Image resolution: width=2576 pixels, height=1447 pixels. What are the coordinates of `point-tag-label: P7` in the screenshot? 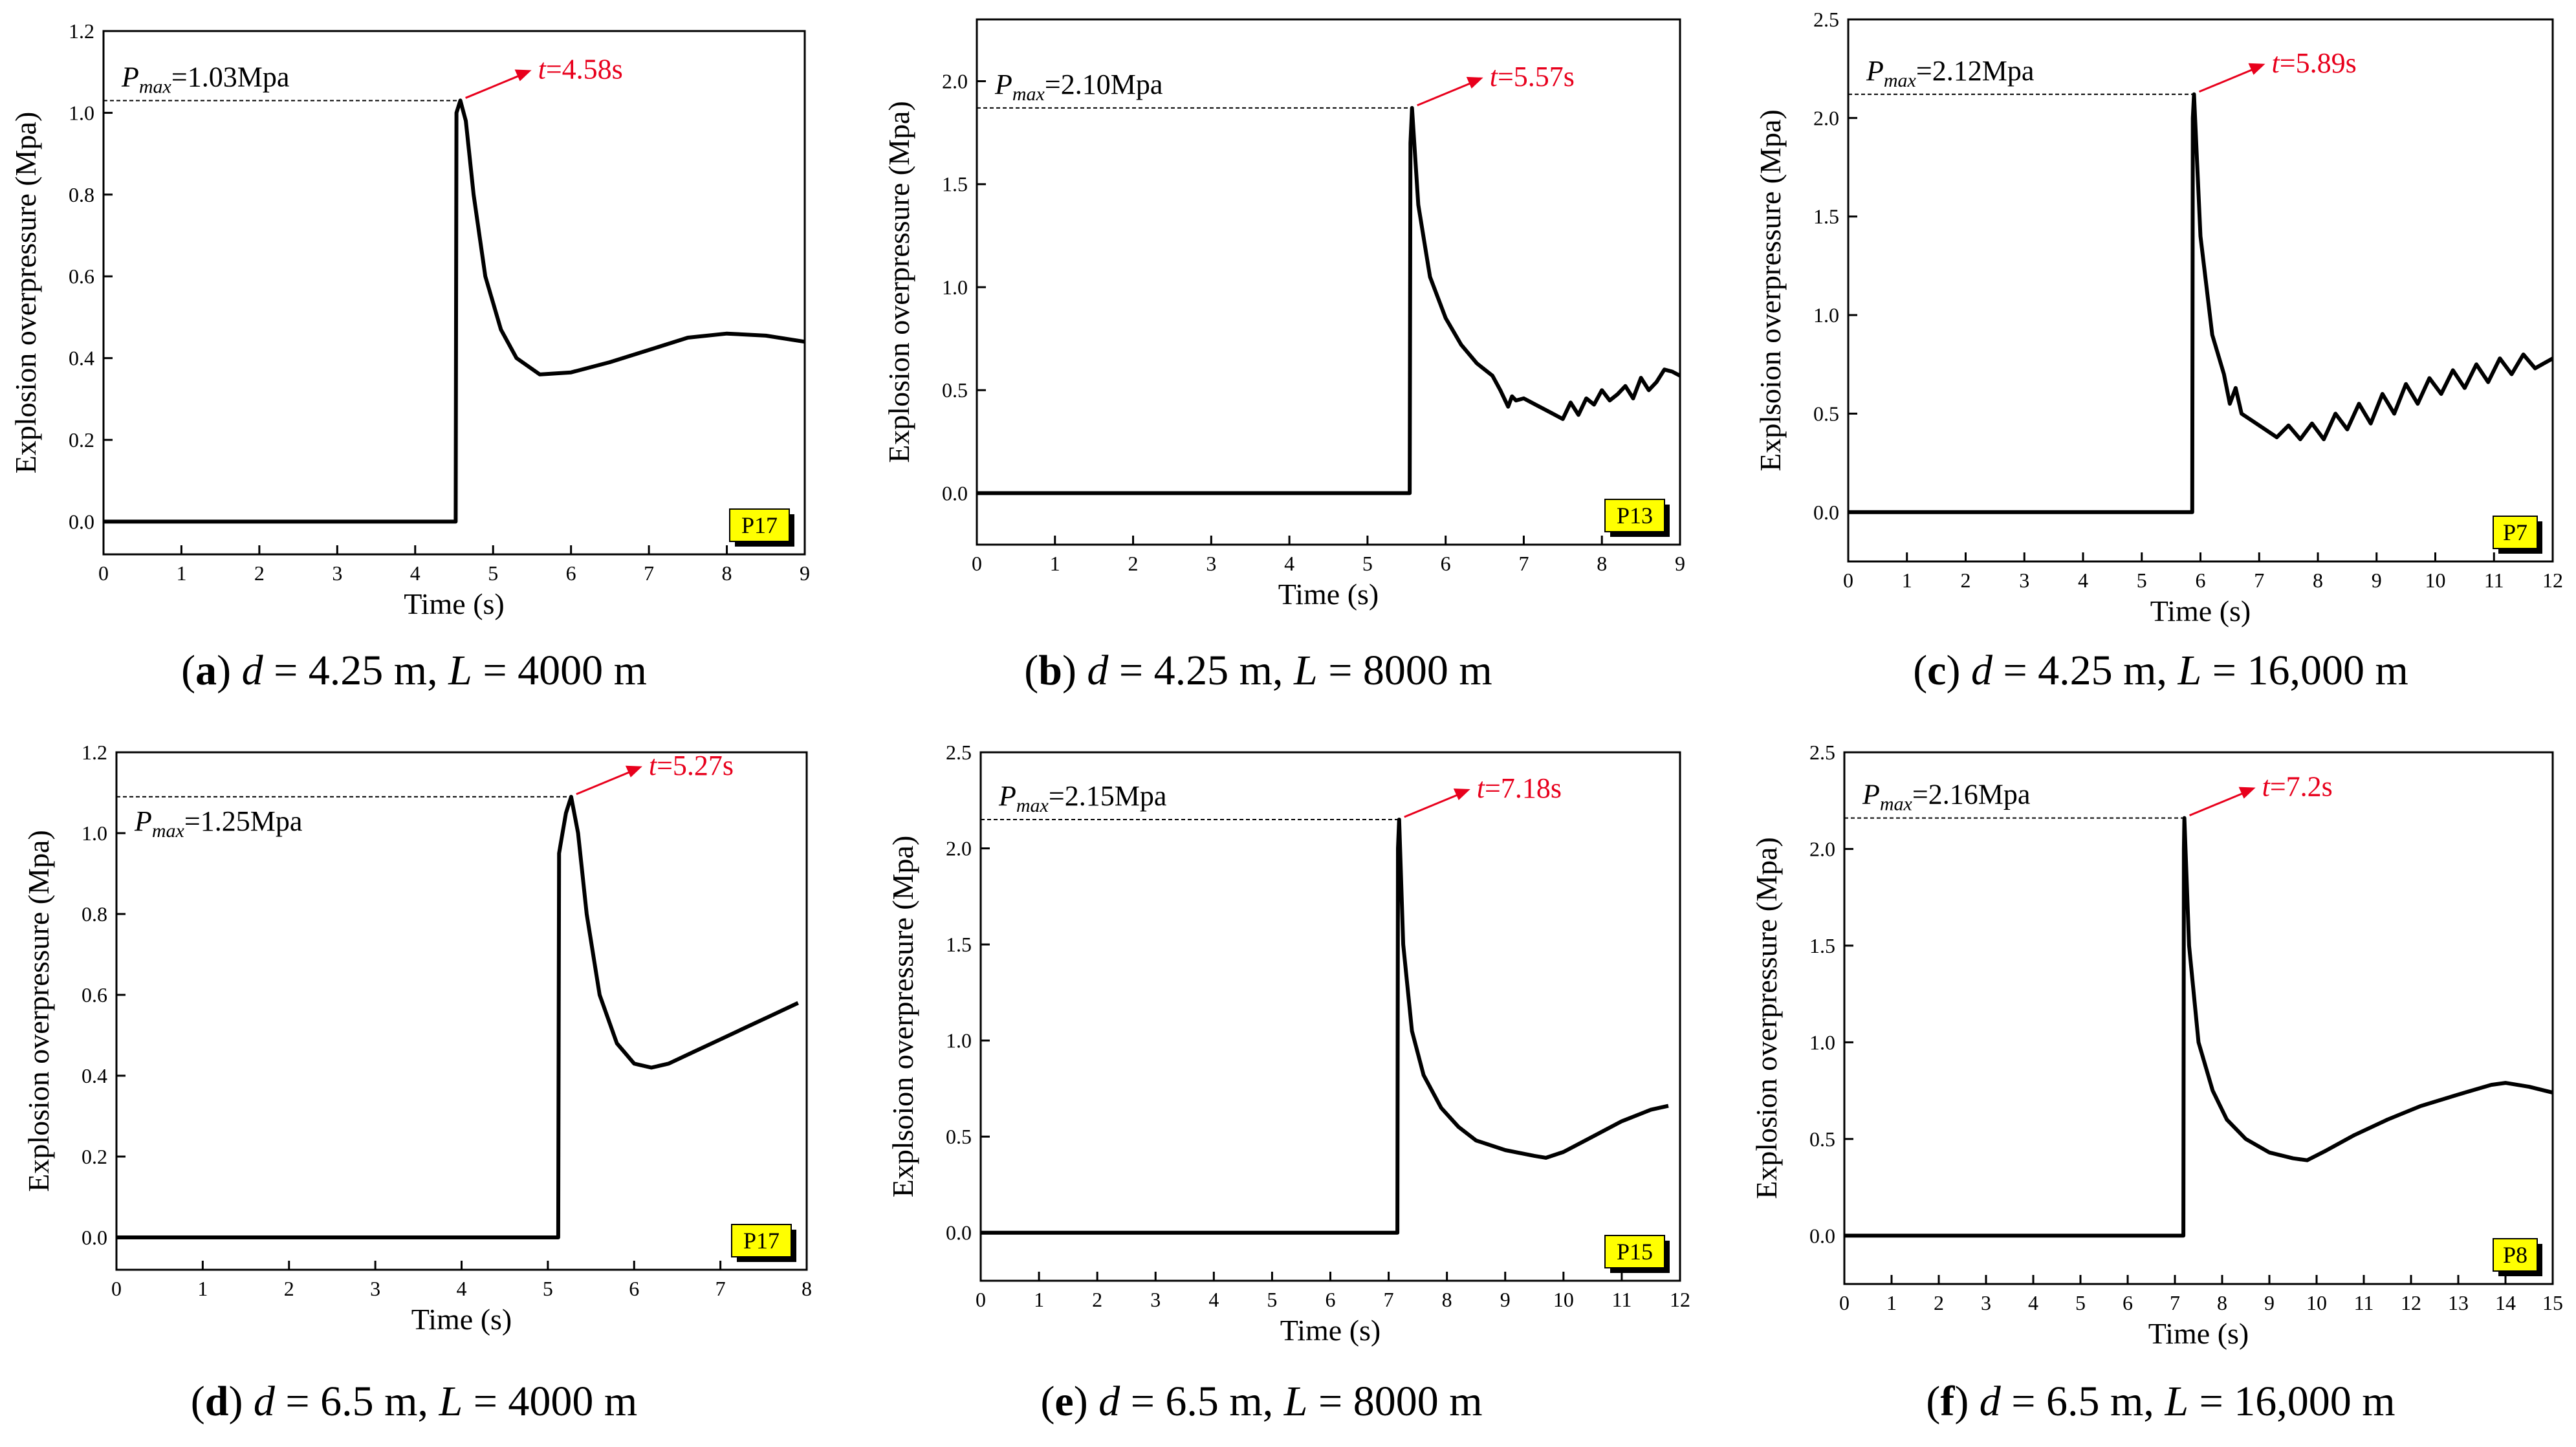 It's located at (2515, 532).